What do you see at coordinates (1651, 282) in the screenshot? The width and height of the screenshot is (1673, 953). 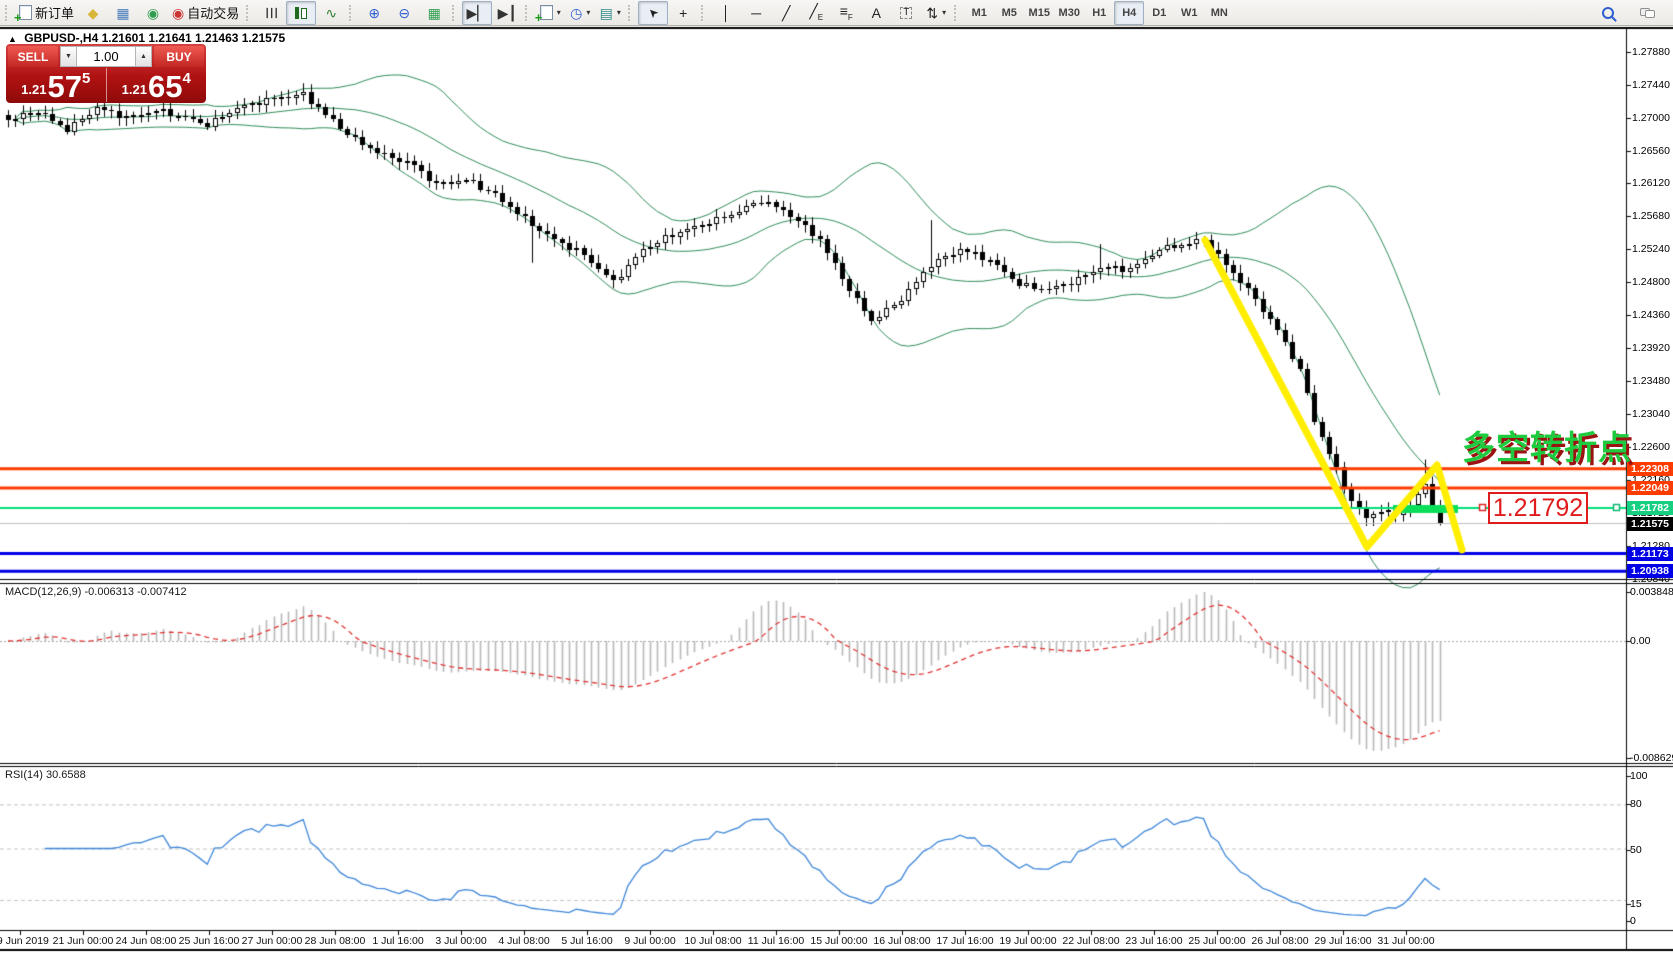 I see `price-scale-tick: 1.24800` at bounding box center [1651, 282].